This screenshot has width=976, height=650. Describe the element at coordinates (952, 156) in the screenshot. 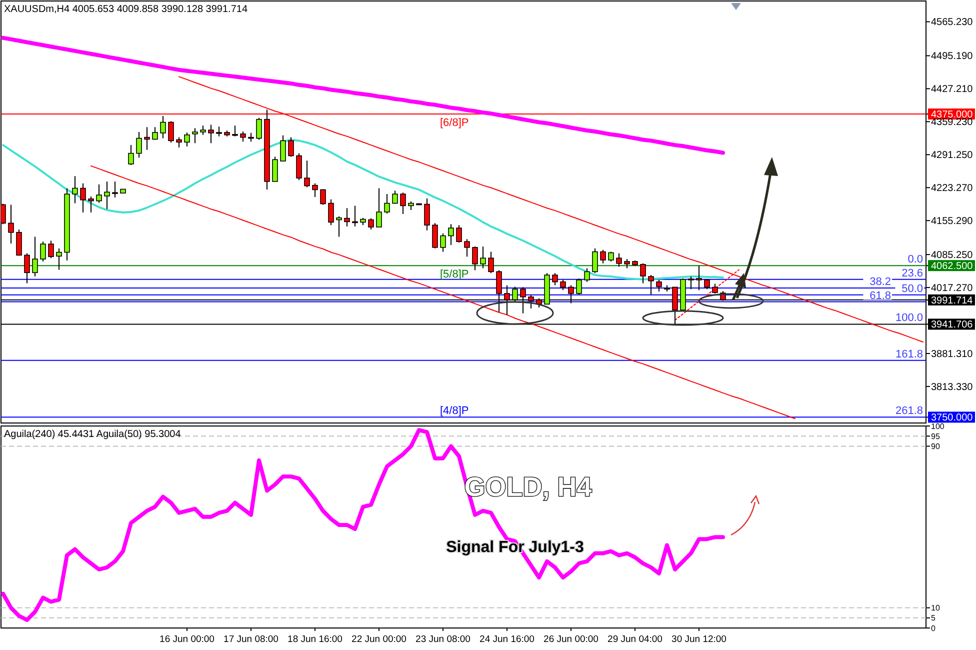

I see `y-tick-label: 4291.250` at that location.